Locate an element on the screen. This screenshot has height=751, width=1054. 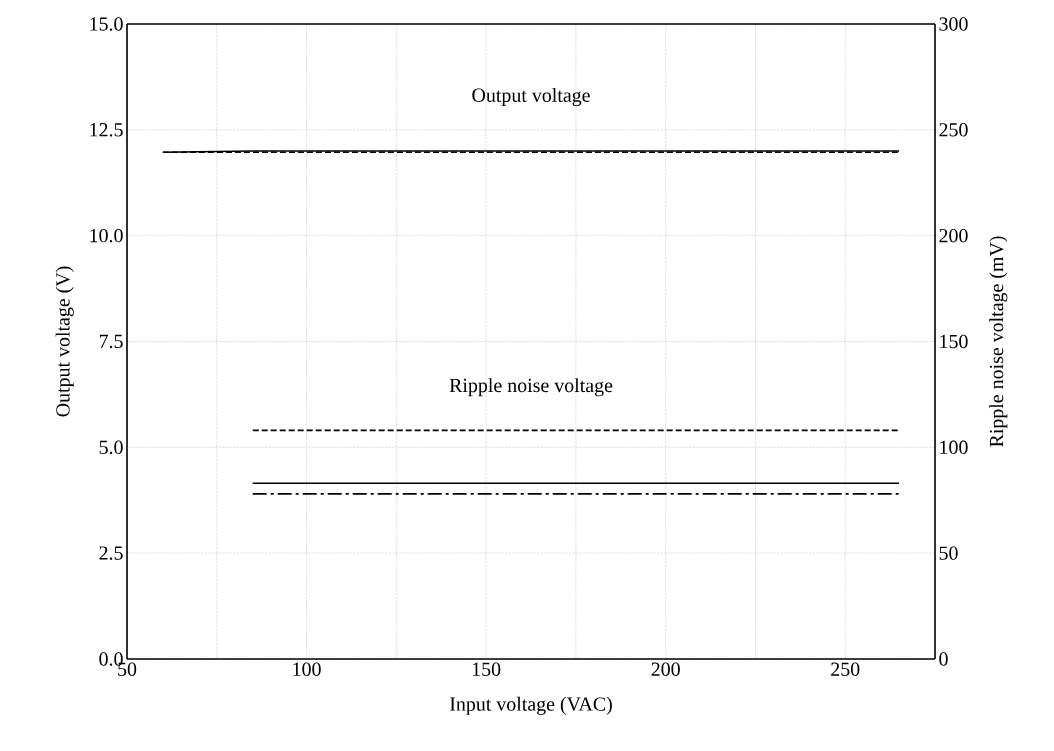
y-axis-title: Output voltage (V) is located at coordinates (64, 341).